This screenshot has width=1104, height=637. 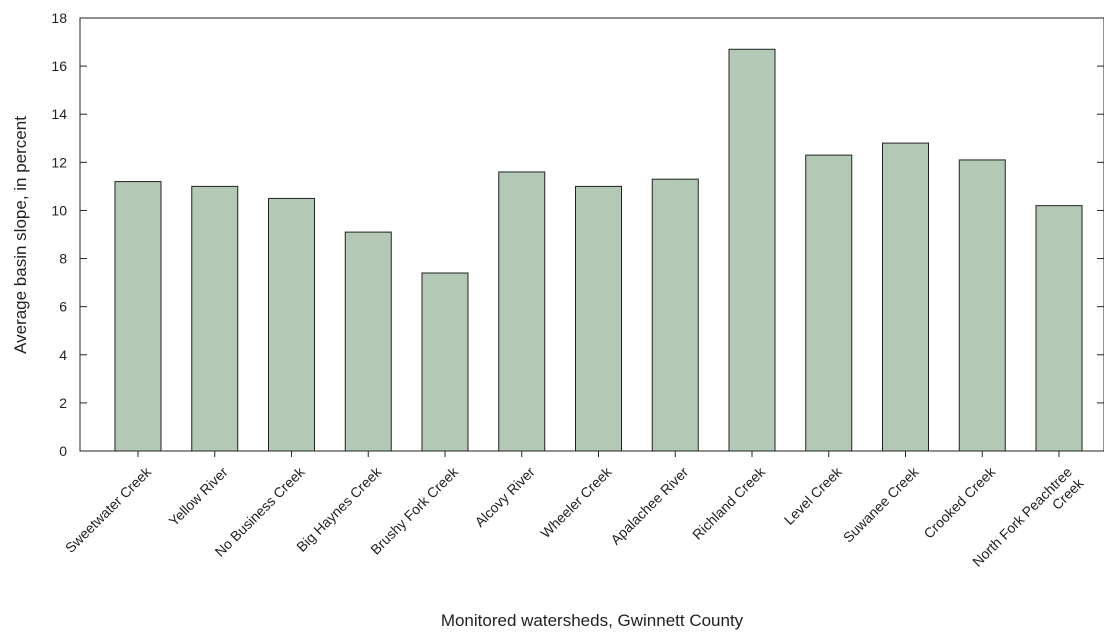 What do you see at coordinates (881, 504) in the screenshot?
I see `x-tick-label: Suwanee Creek` at bounding box center [881, 504].